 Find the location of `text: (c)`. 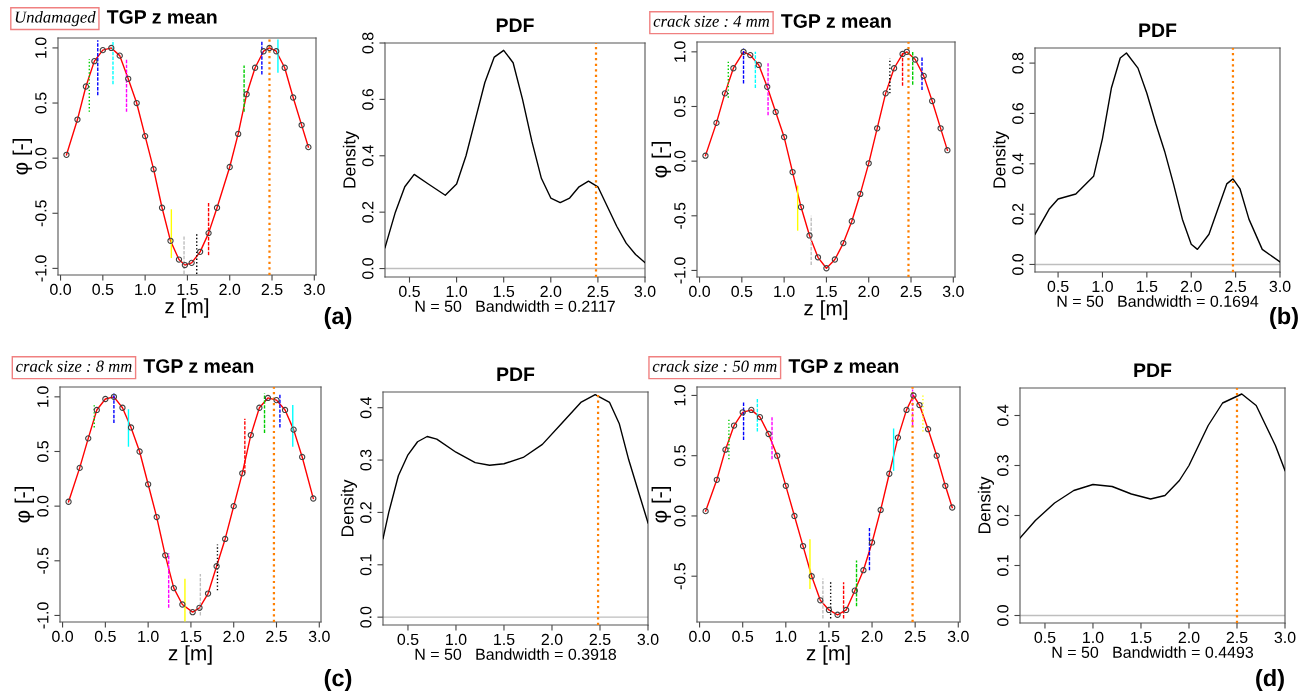

text: (c) is located at coordinates (338, 680).